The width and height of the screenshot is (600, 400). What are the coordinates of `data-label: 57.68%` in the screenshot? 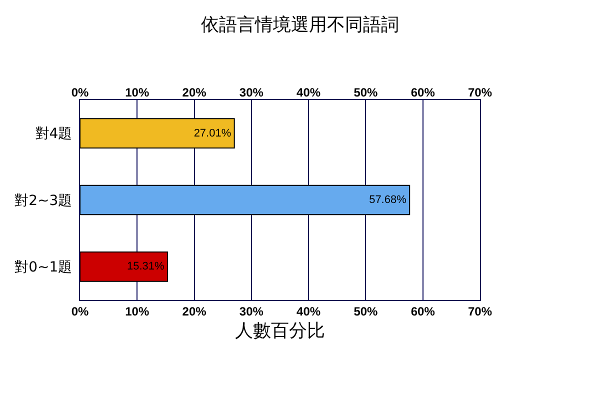 It's located at (388, 200).